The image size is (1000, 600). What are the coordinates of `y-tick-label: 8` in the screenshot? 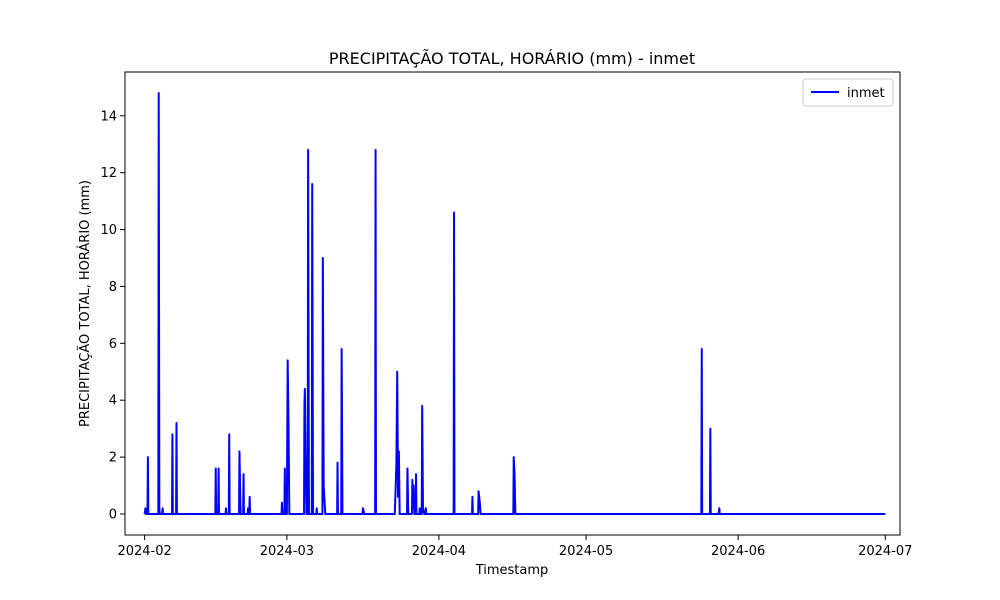 It's located at (113, 287).